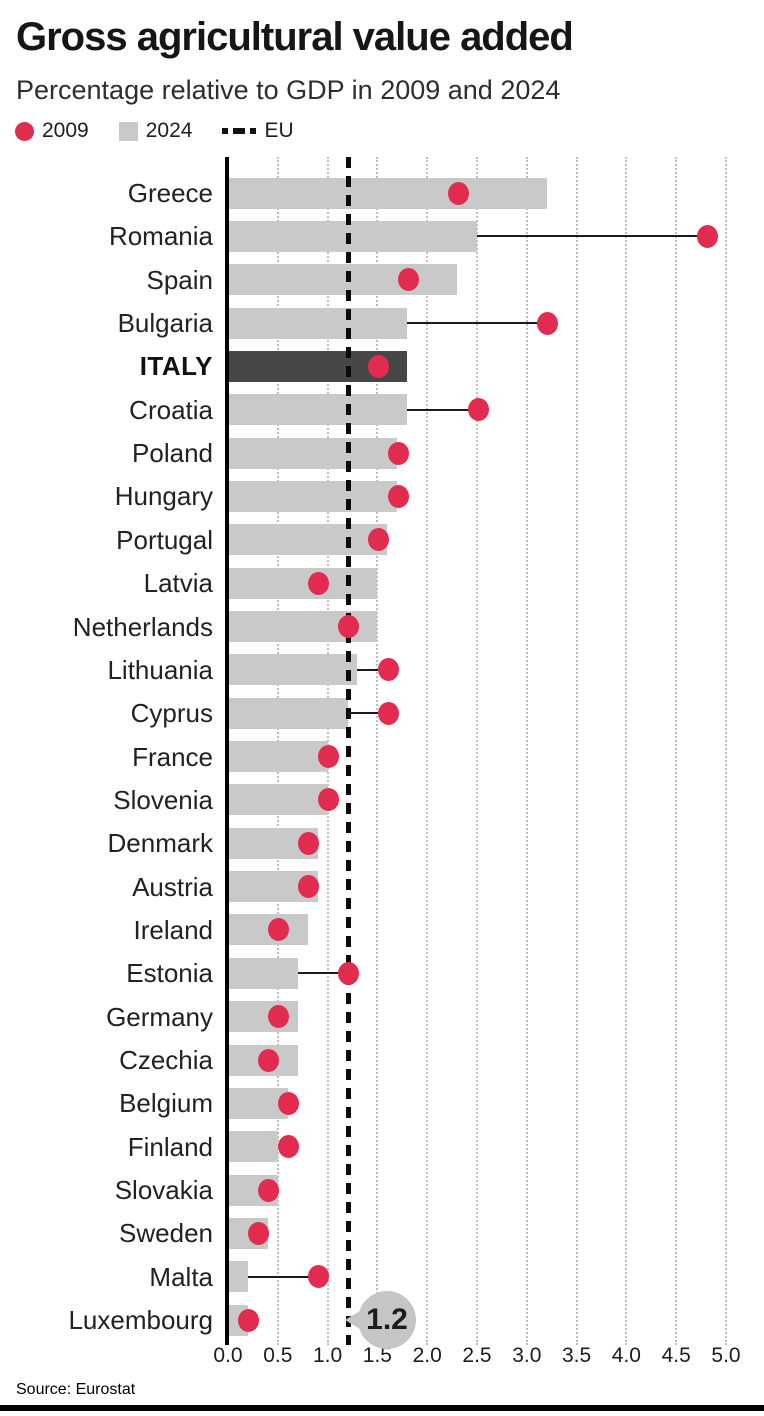 The height and width of the screenshot is (1416, 764). Describe the element at coordinates (171, 409) in the screenshot. I see `row-label-croatia: Croatia` at that location.